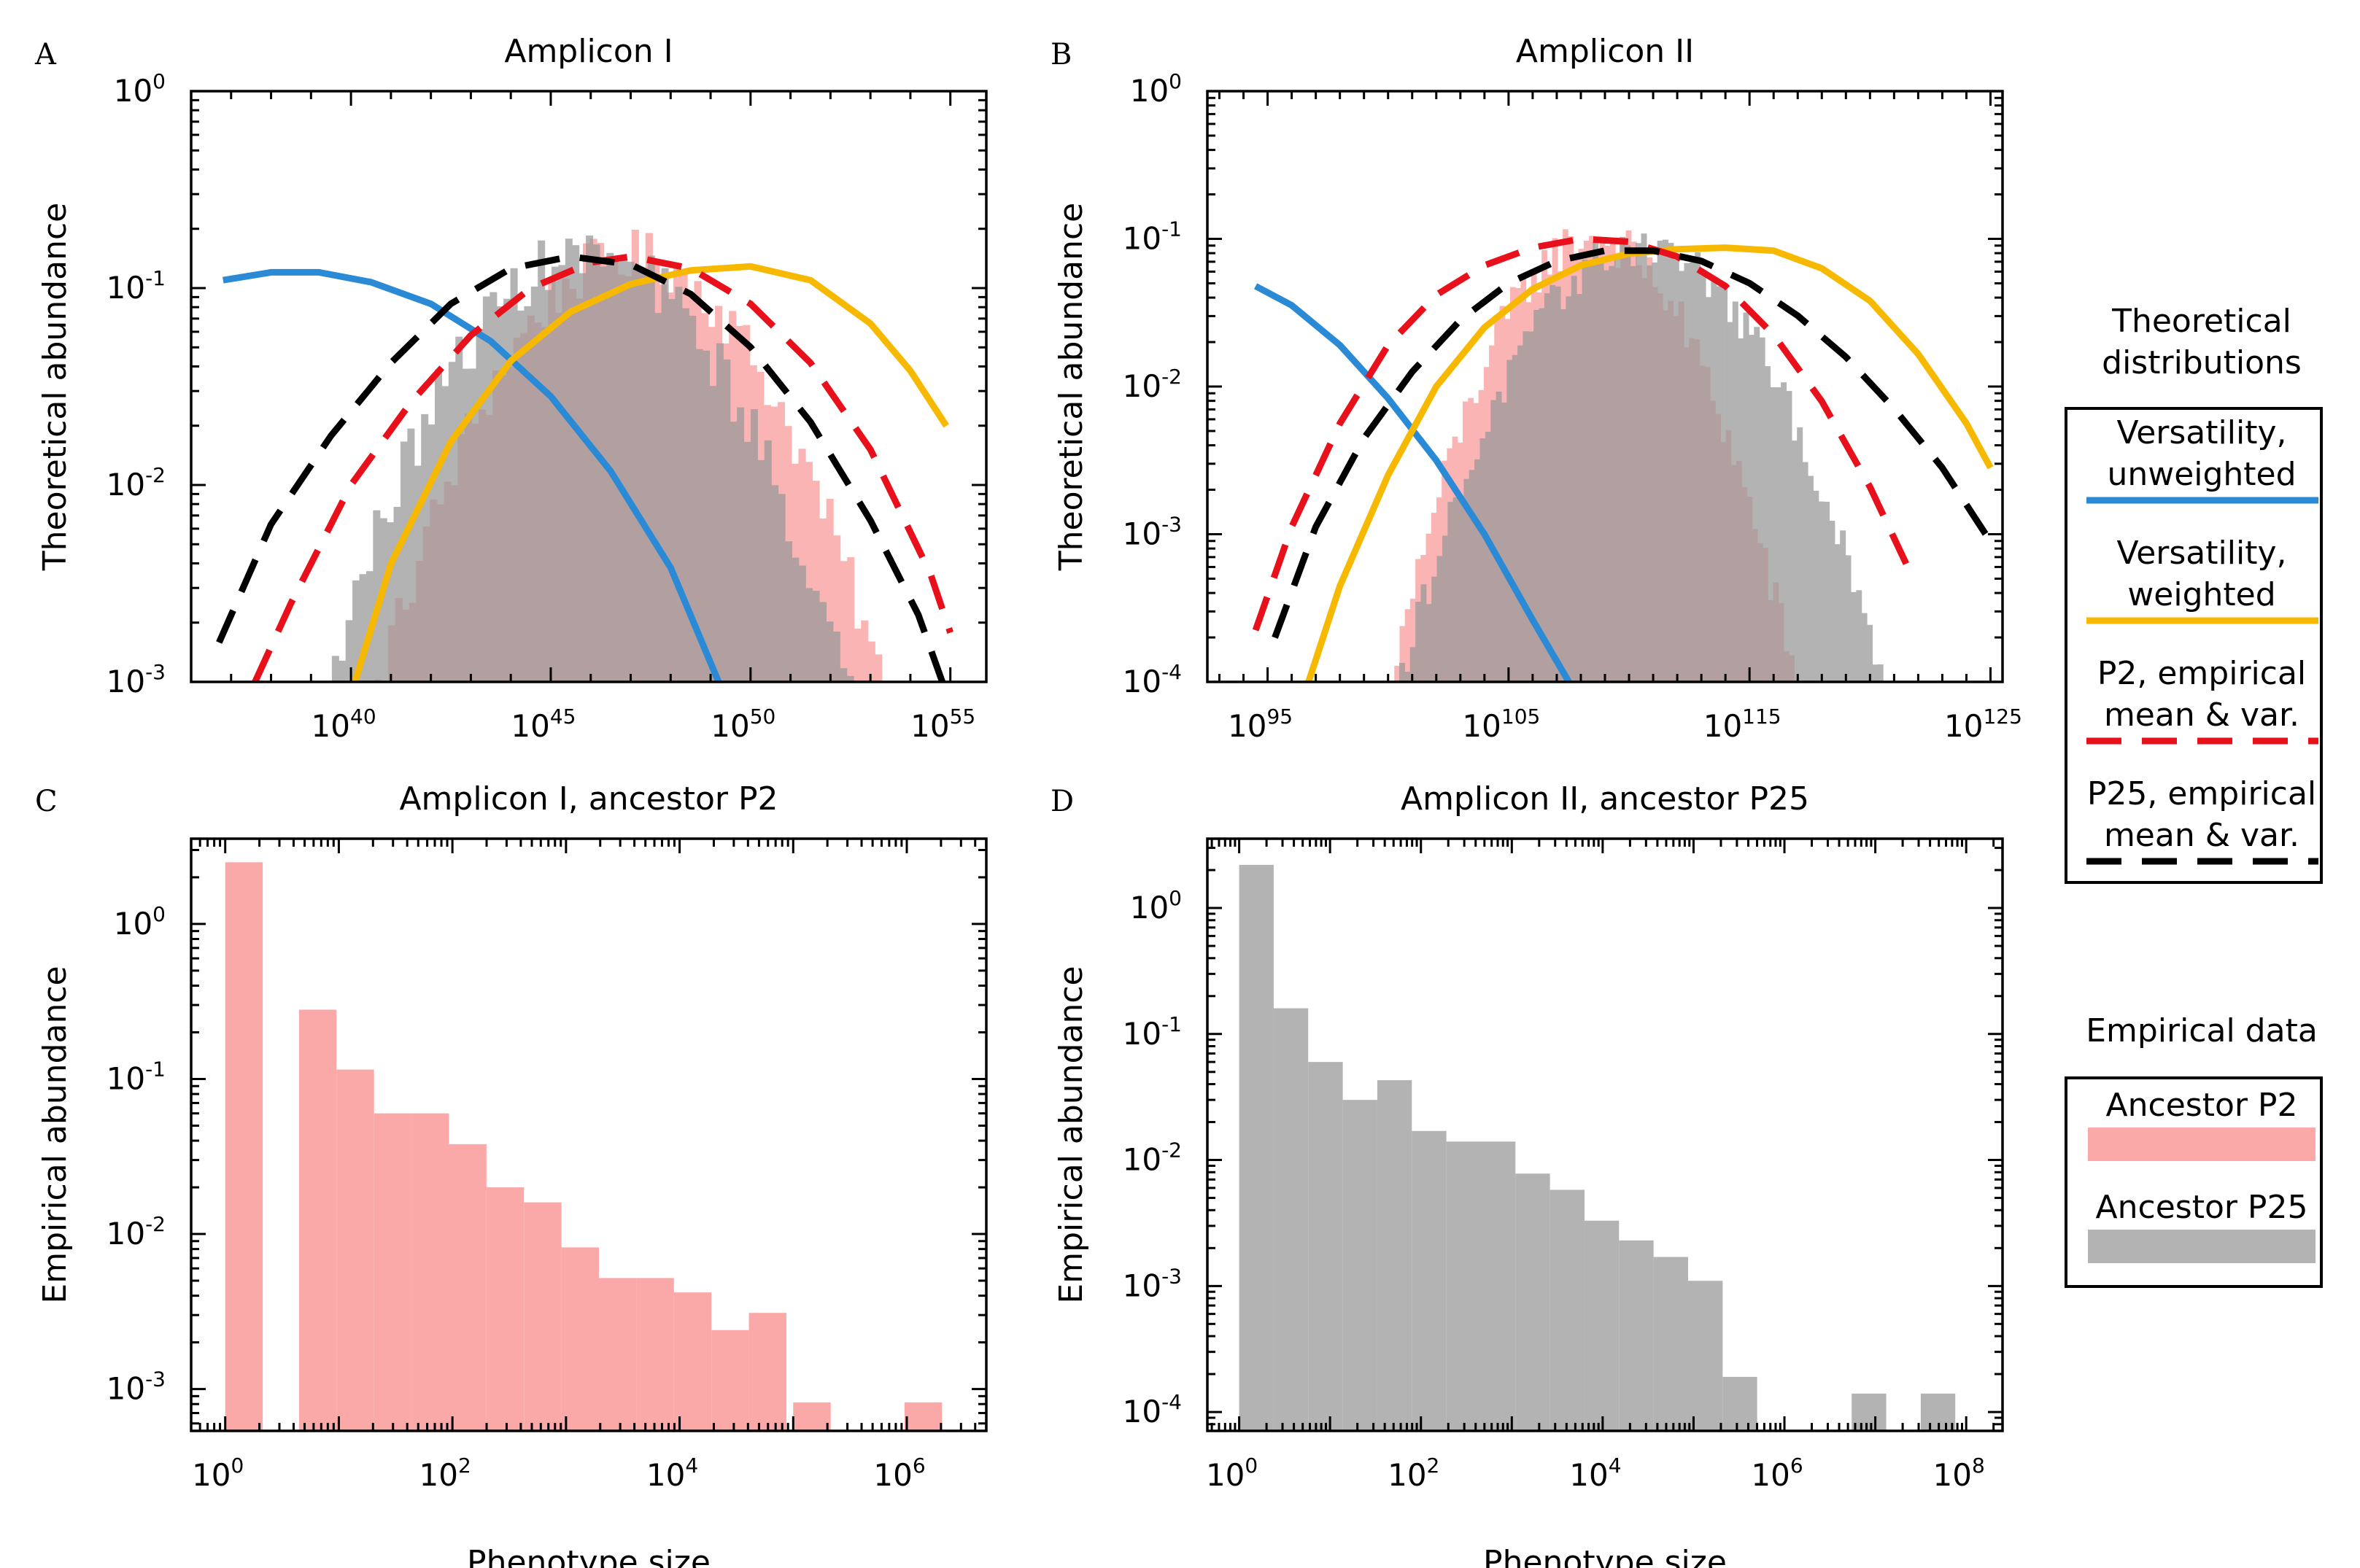 The width and height of the screenshot is (2360, 1568). Describe the element at coordinates (472, 475) in the screenshot. I see `series-line-unweighted` at that location.